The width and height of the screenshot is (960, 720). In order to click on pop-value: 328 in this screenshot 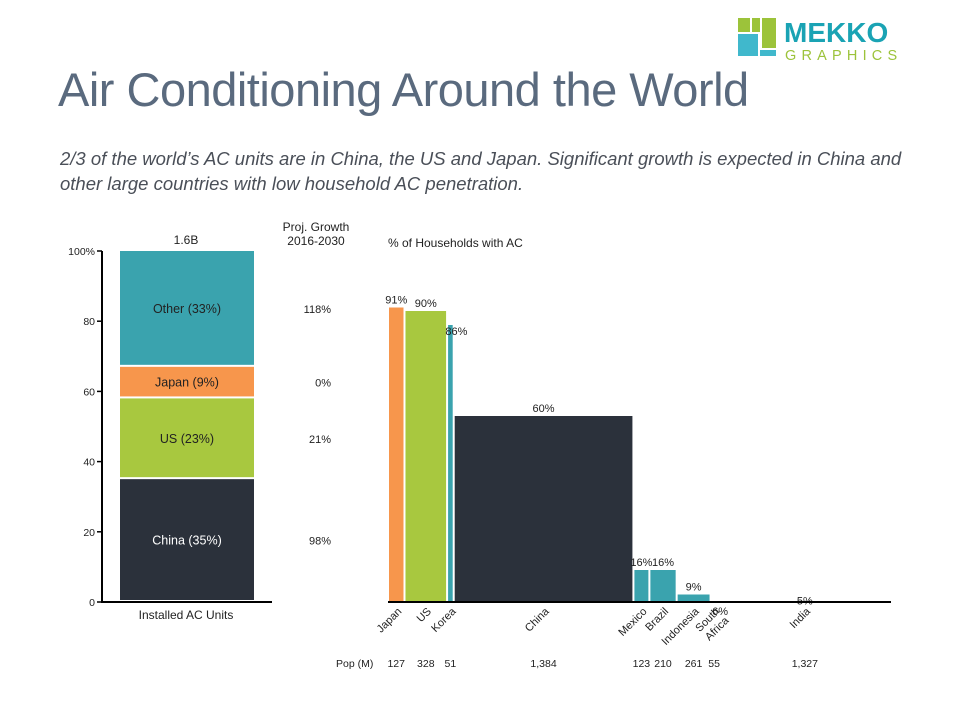, I will do `click(426, 664)`.